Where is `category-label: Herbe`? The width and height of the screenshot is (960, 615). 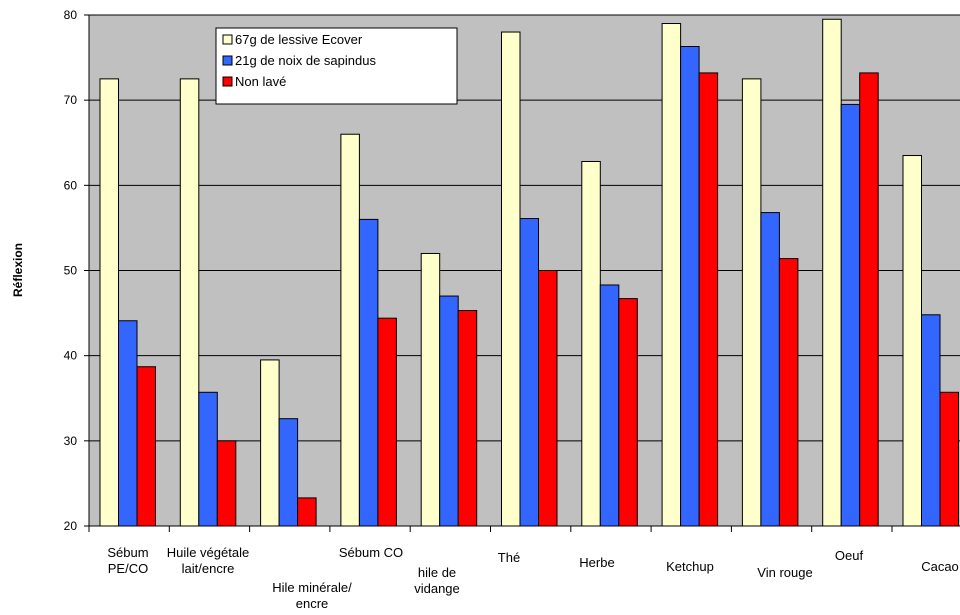
category-label: Herbe is located at coordinates (596, 562).